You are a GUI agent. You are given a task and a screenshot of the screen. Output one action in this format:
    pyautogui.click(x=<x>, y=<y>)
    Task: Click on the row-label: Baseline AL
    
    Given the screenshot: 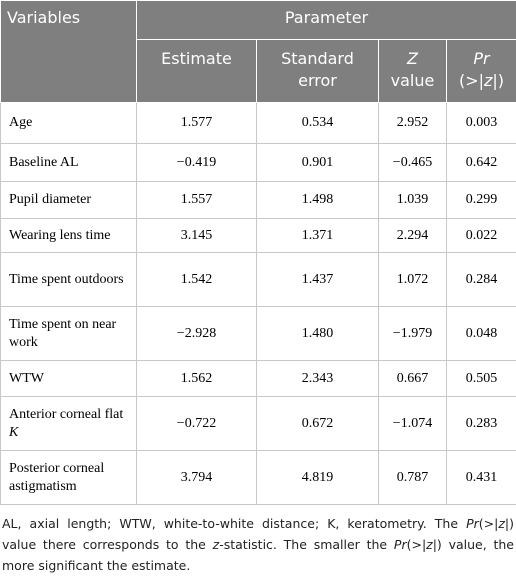 What is the action you would take?
    pyautogui.click(x=68, y=162)
    